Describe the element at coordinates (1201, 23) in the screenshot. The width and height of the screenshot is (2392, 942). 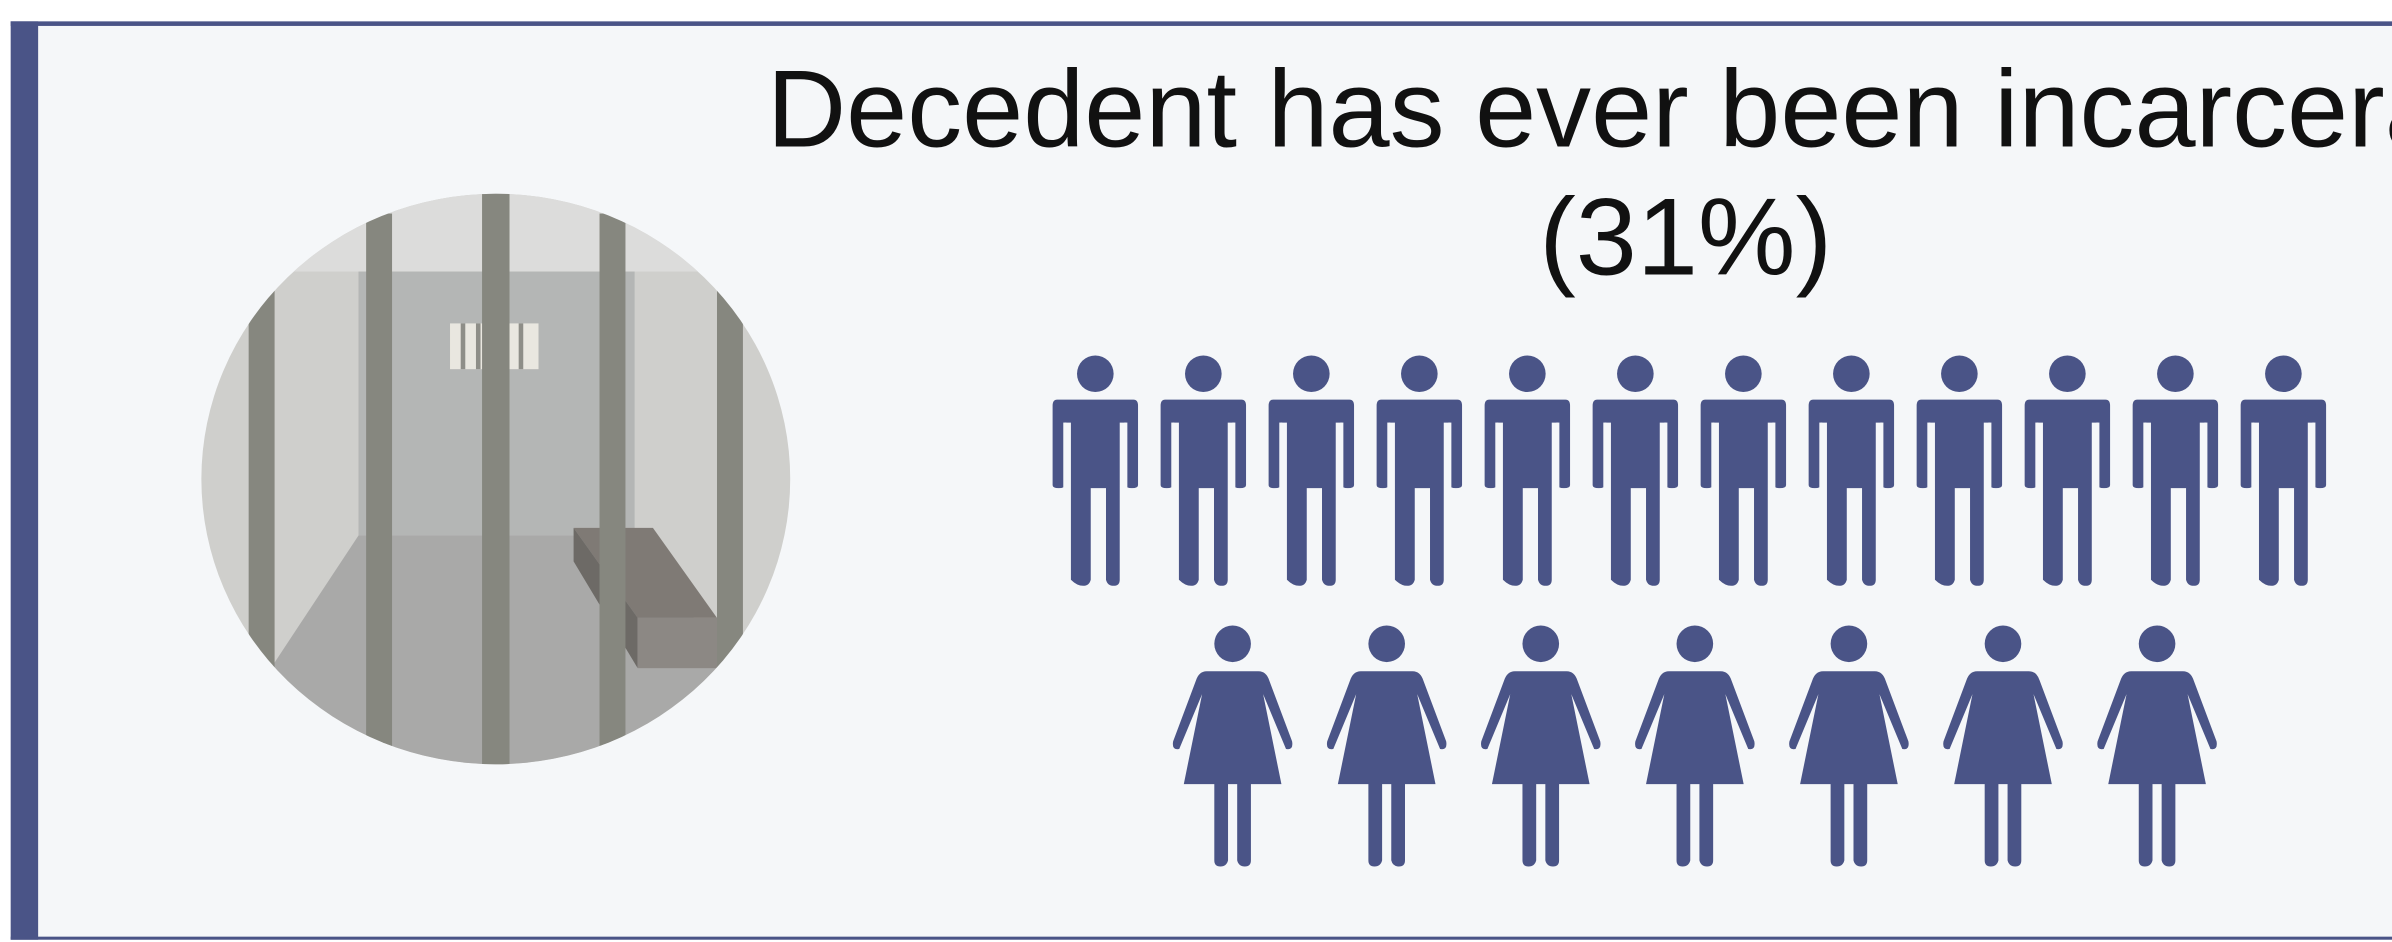
I see `panel-top-border` at that location.